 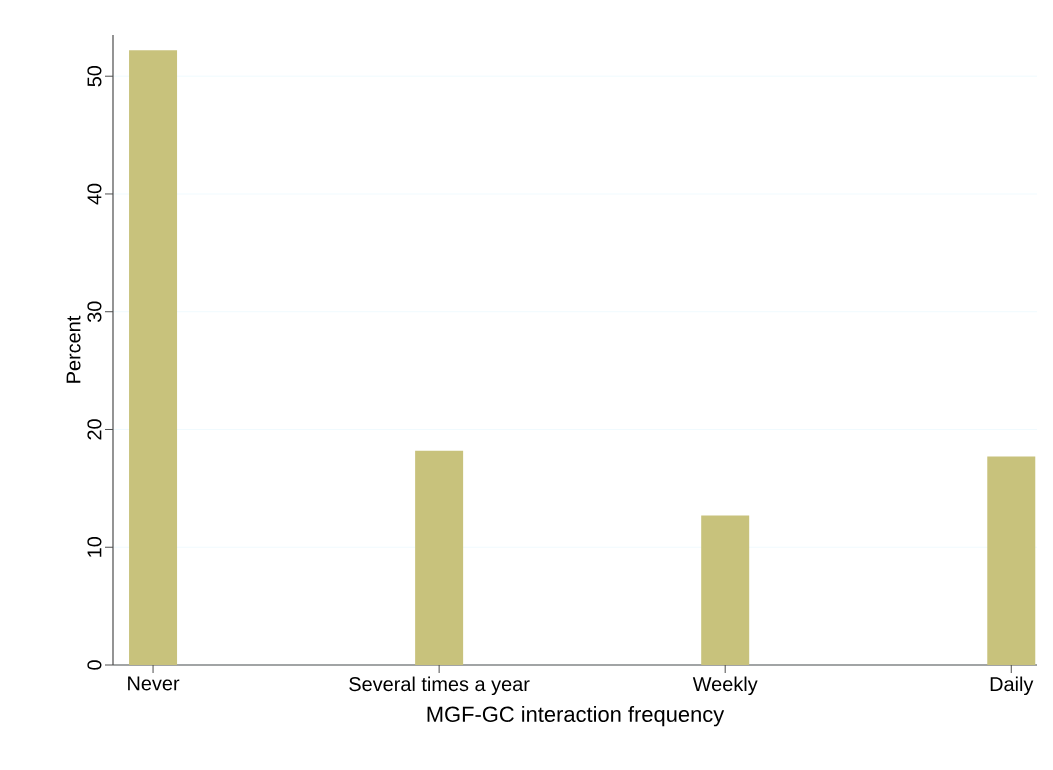 I want to click on x-axis-title: MGF-GC interaction frequency, so click(x=576, y=716).